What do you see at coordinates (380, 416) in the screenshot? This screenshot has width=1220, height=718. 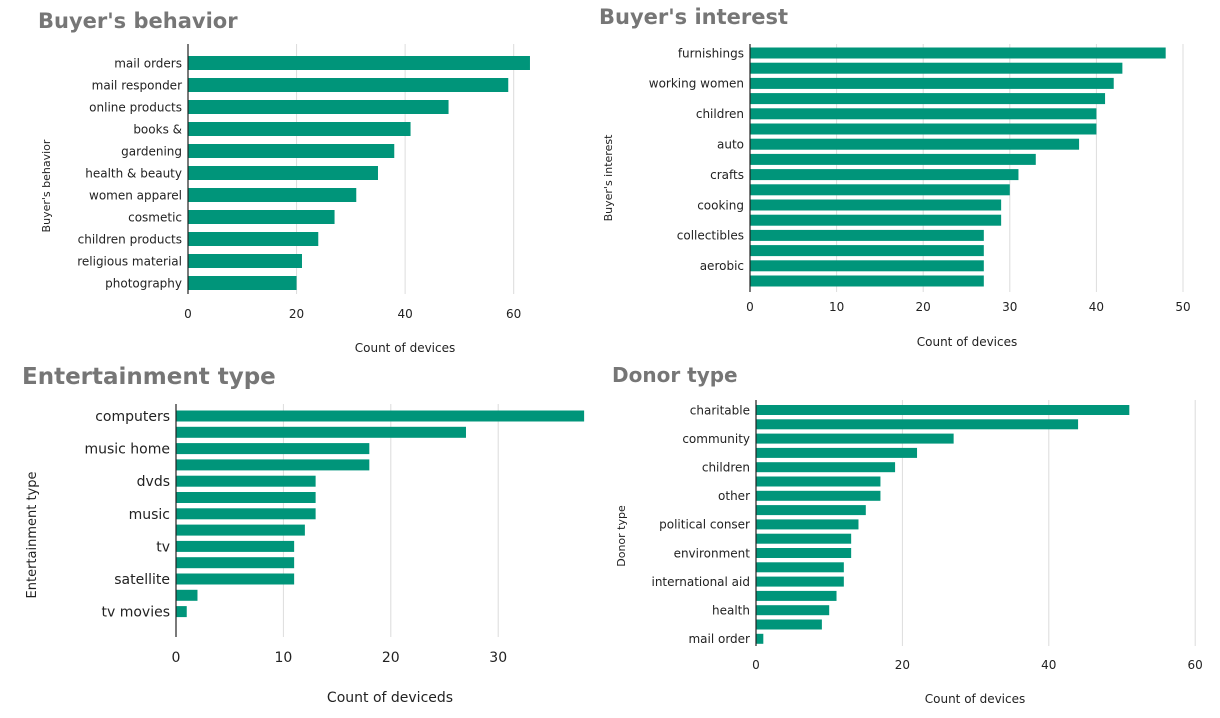 I see `bar-computers` at bounding box center [380, 416].